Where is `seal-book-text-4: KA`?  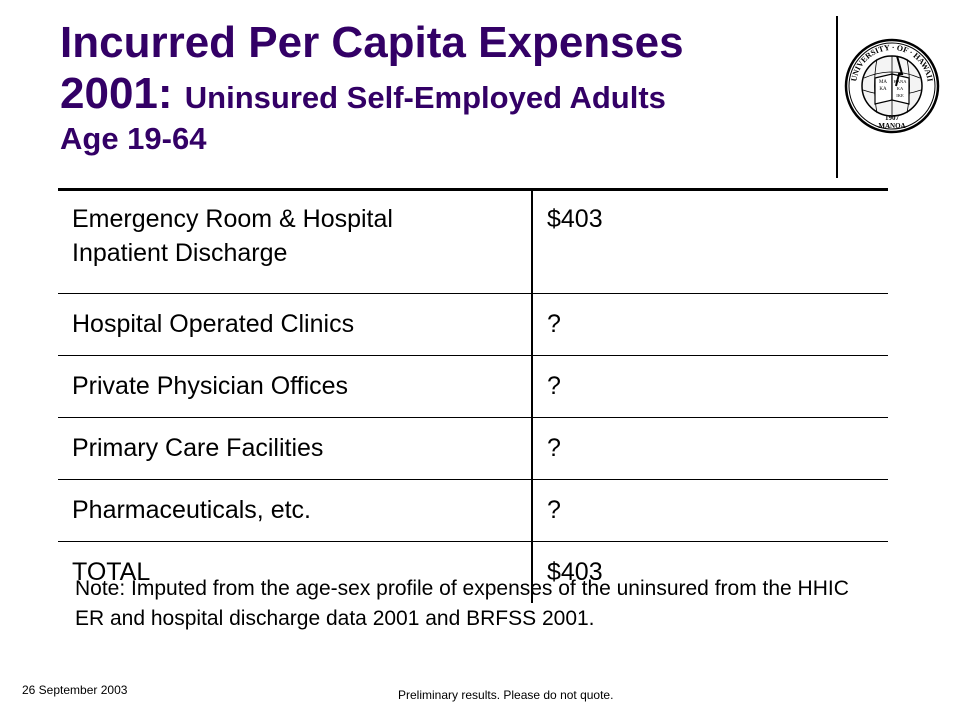
seal-book-text-4: KA is located at coordinates (900, 88).